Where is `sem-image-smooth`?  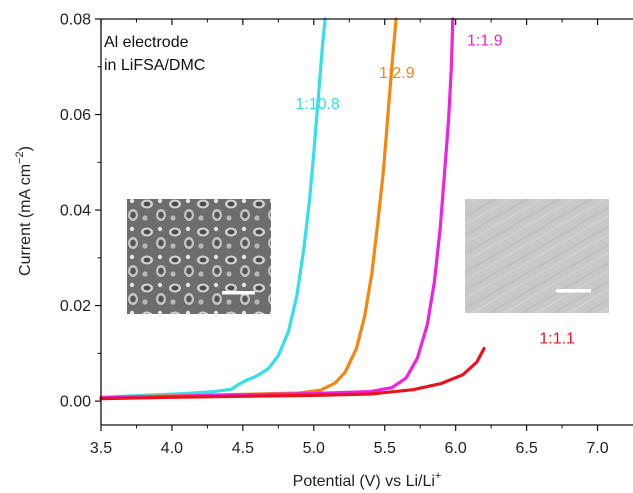
sem-image-smooth is located at coordinates (537, 256).